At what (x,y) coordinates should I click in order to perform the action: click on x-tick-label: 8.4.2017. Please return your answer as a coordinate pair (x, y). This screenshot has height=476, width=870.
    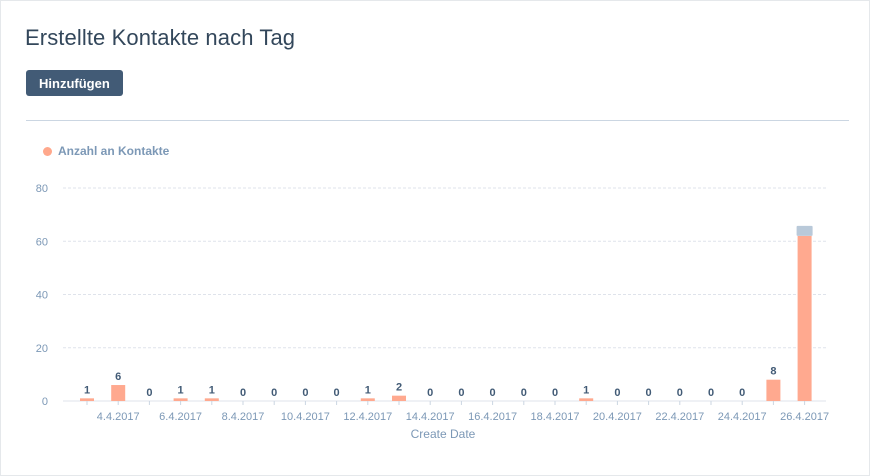
    Looking at the image, I should click on (243, 417).